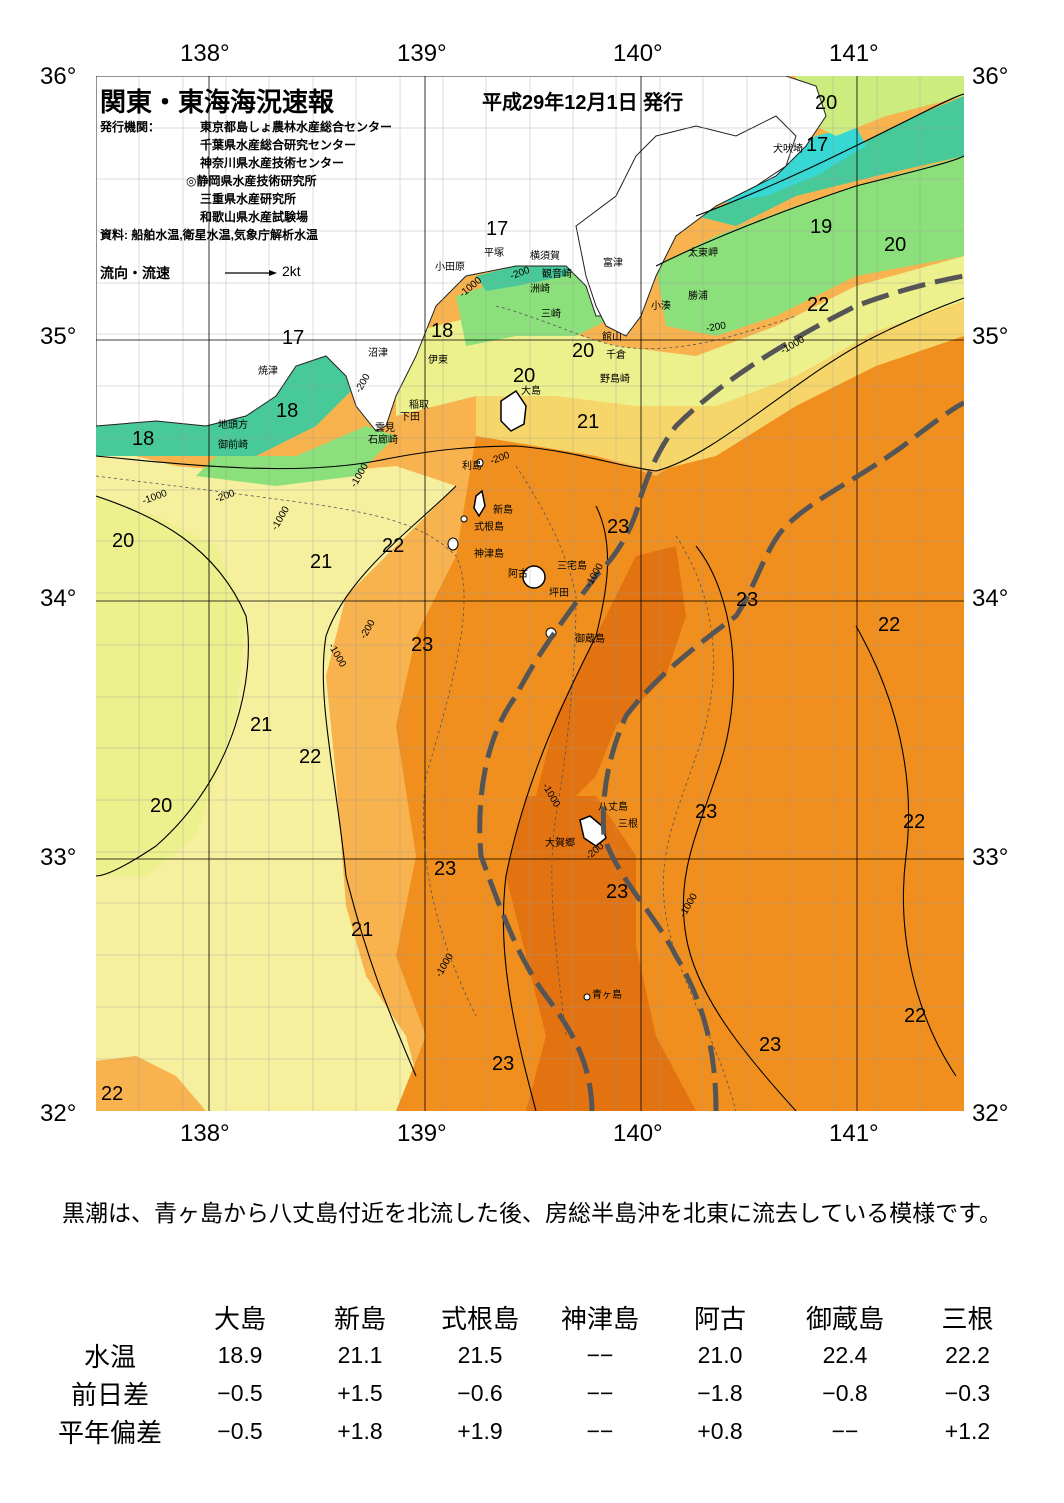 The height and width of the screenshot is (1503, 1064). Describe the element at coordinates (720, 1354) in the screenshot. I see `table-cell: 21.0` at that location.